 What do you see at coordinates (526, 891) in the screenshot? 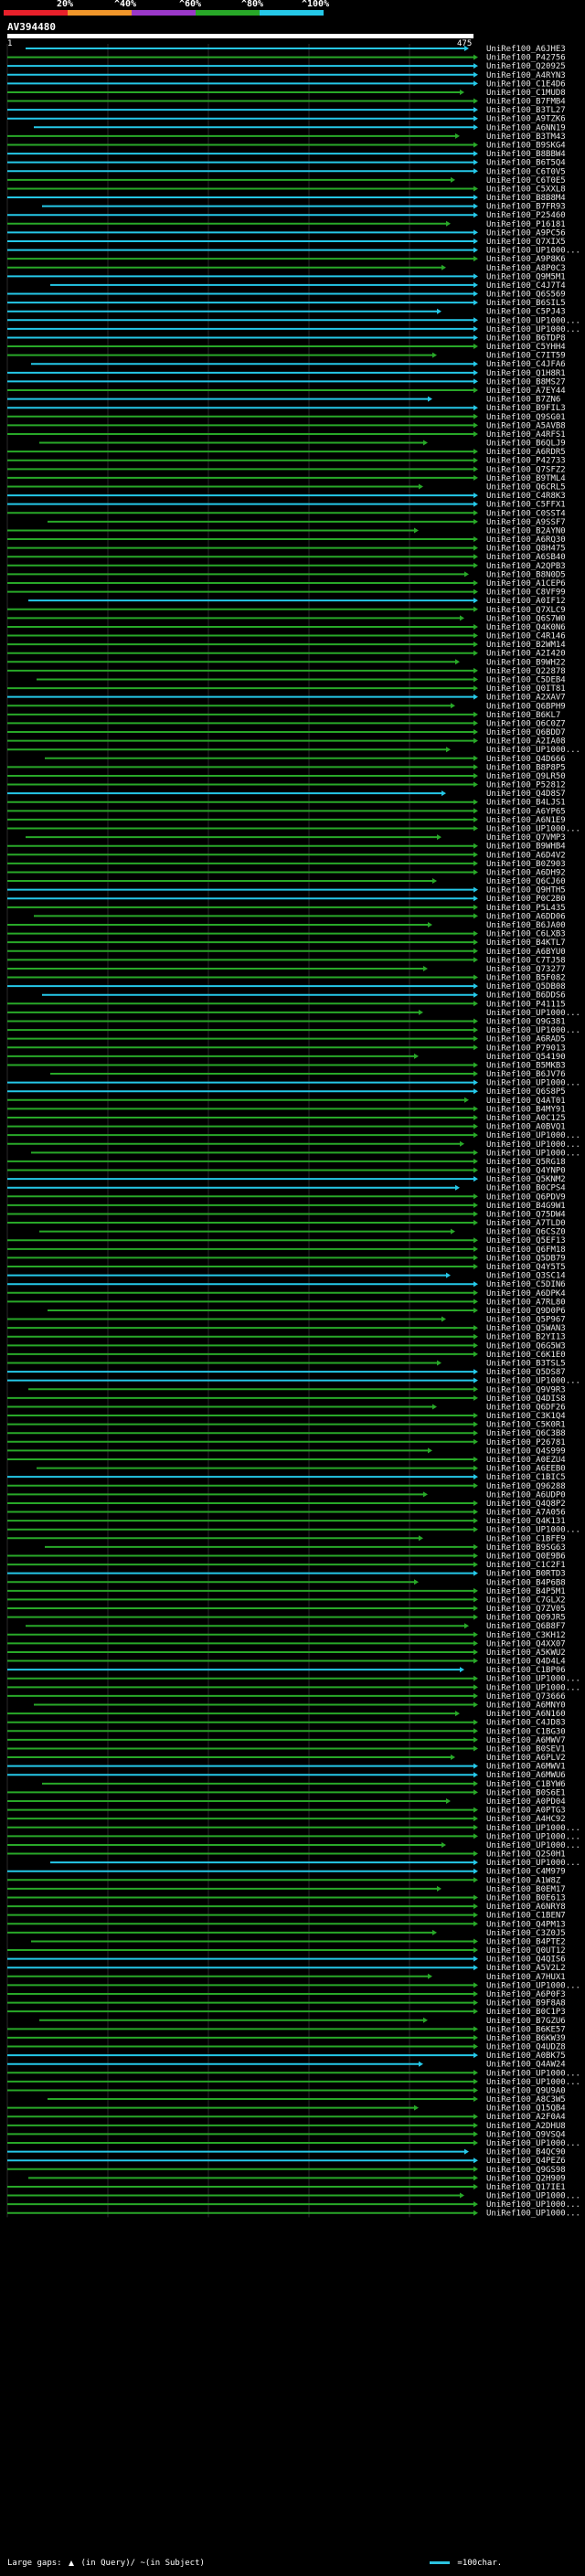
I see `hit-label: UniRef100_Q9HTH5` at bounding box center [526, 891].